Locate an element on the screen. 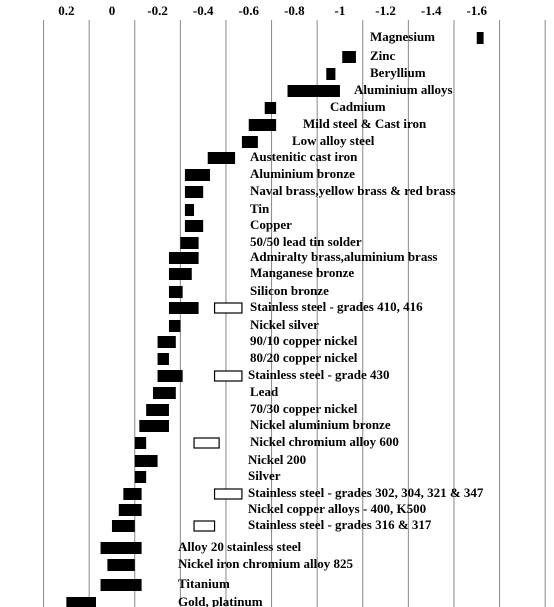 This screenshot has height=607, width=554. material-label: Stainless steel - grade 430 is located at coordinates (319, 374).